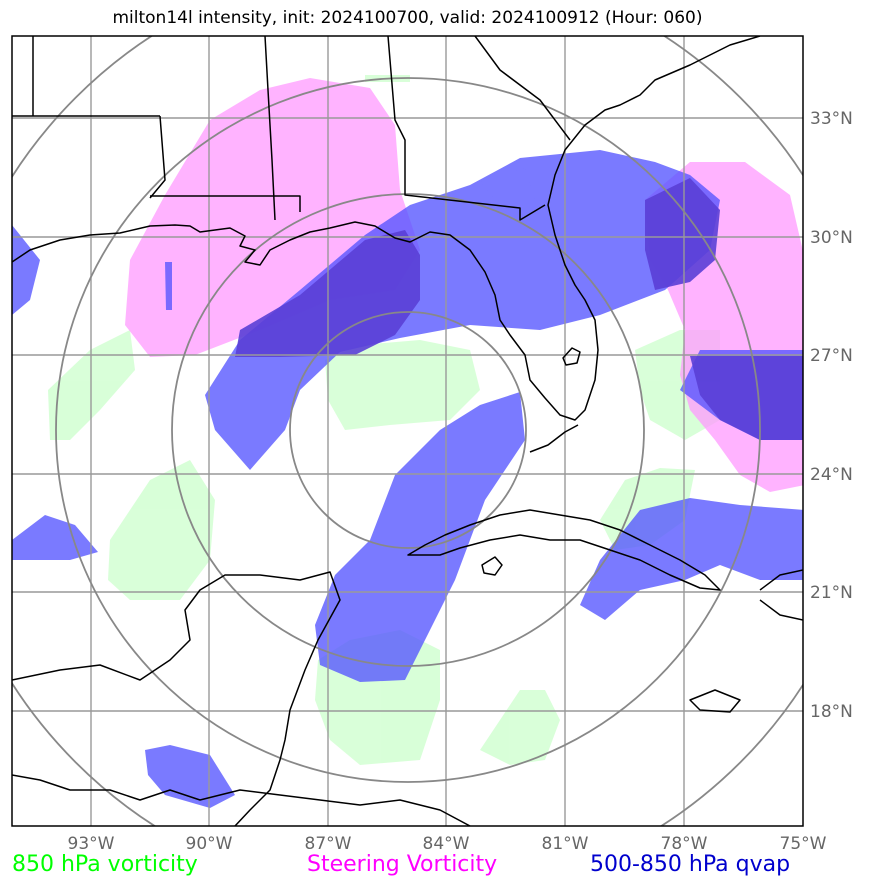 The image size is (873, 891). I want to click on lon-tick: 78°W, so click(684, 844).